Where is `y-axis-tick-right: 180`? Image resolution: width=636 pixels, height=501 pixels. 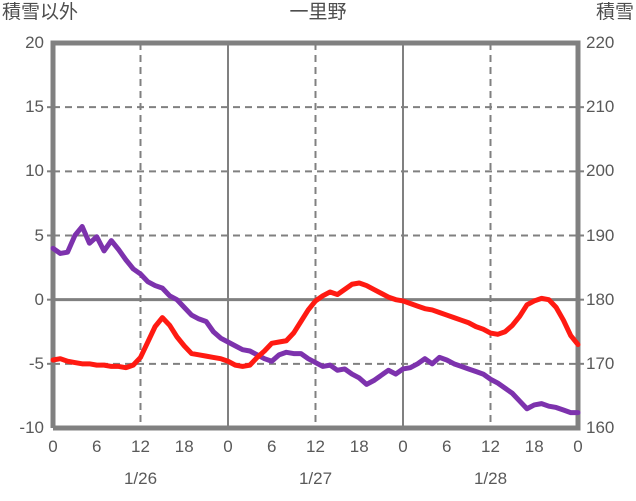 y-axis-tick-right: 180 is located at coordinates (600, 299).